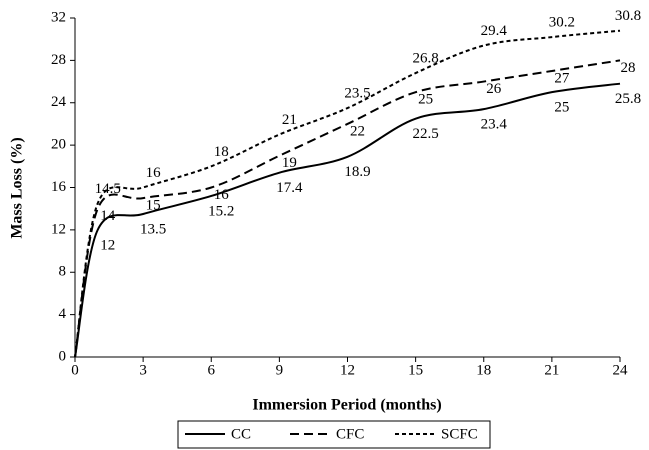 Image resolution: width=649 pixels, height=450 pixels. What do you see at coordinates (58, 17) in the screenshot?
I see `y-tick-label: 32` at bounding box center [58, 17].